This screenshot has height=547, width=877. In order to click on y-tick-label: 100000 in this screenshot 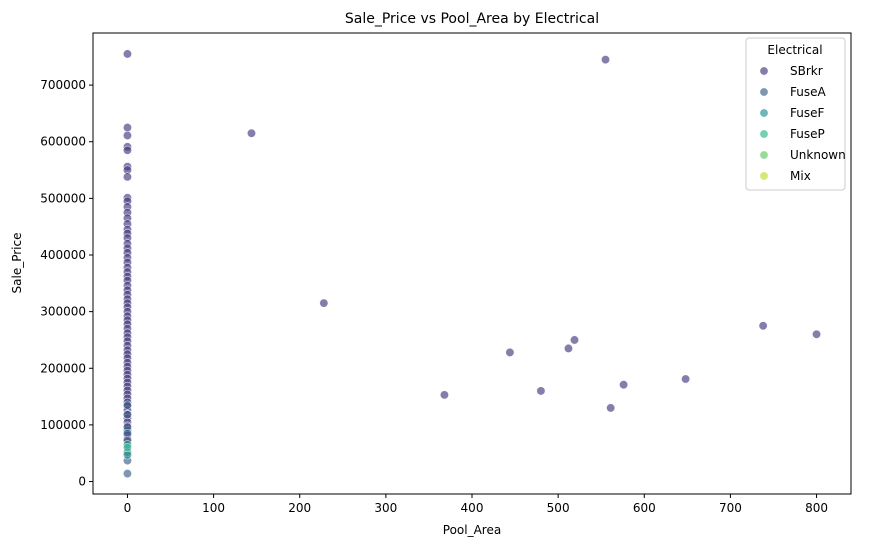, I will do `click(63, 425)`.